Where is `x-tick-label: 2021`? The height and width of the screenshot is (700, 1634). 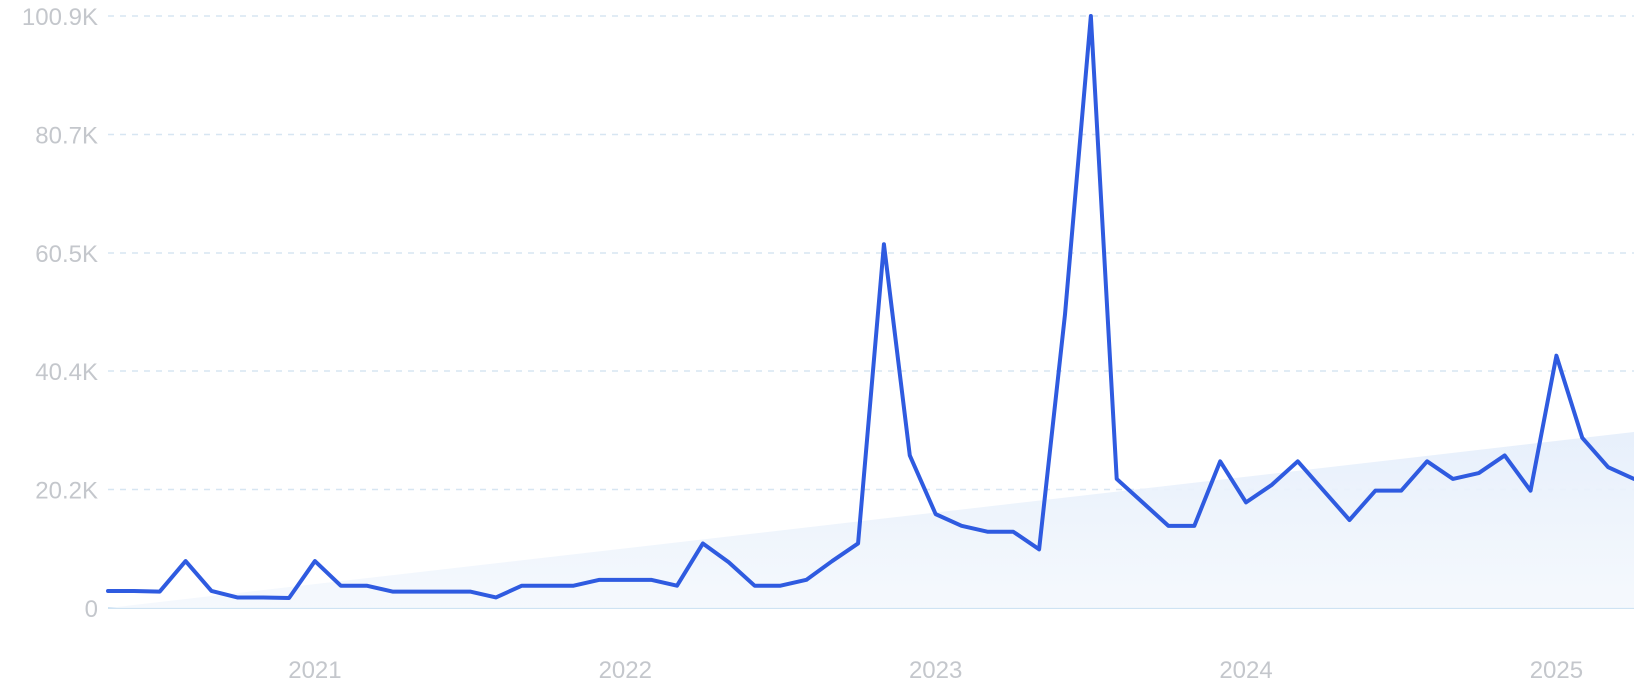
x-tick-label: 2021 is located at coordinates (314, 670).